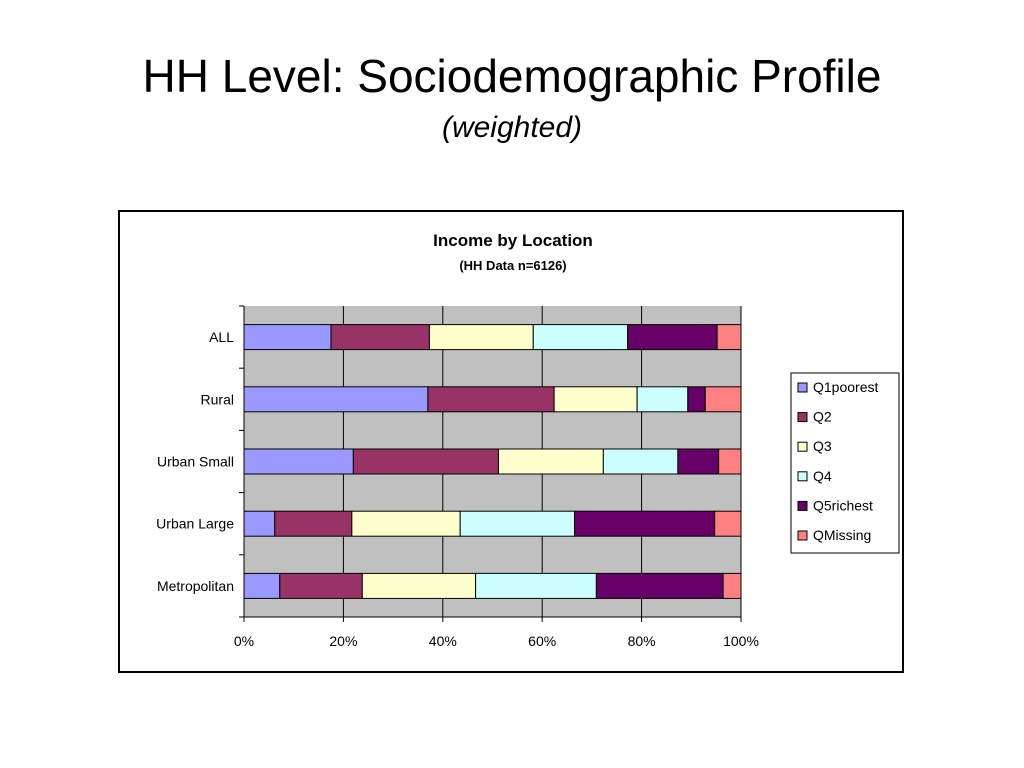 This screenshot has width=1024, height=768. I want to click on slide-subtitle: (weighted), so click(512, 127).